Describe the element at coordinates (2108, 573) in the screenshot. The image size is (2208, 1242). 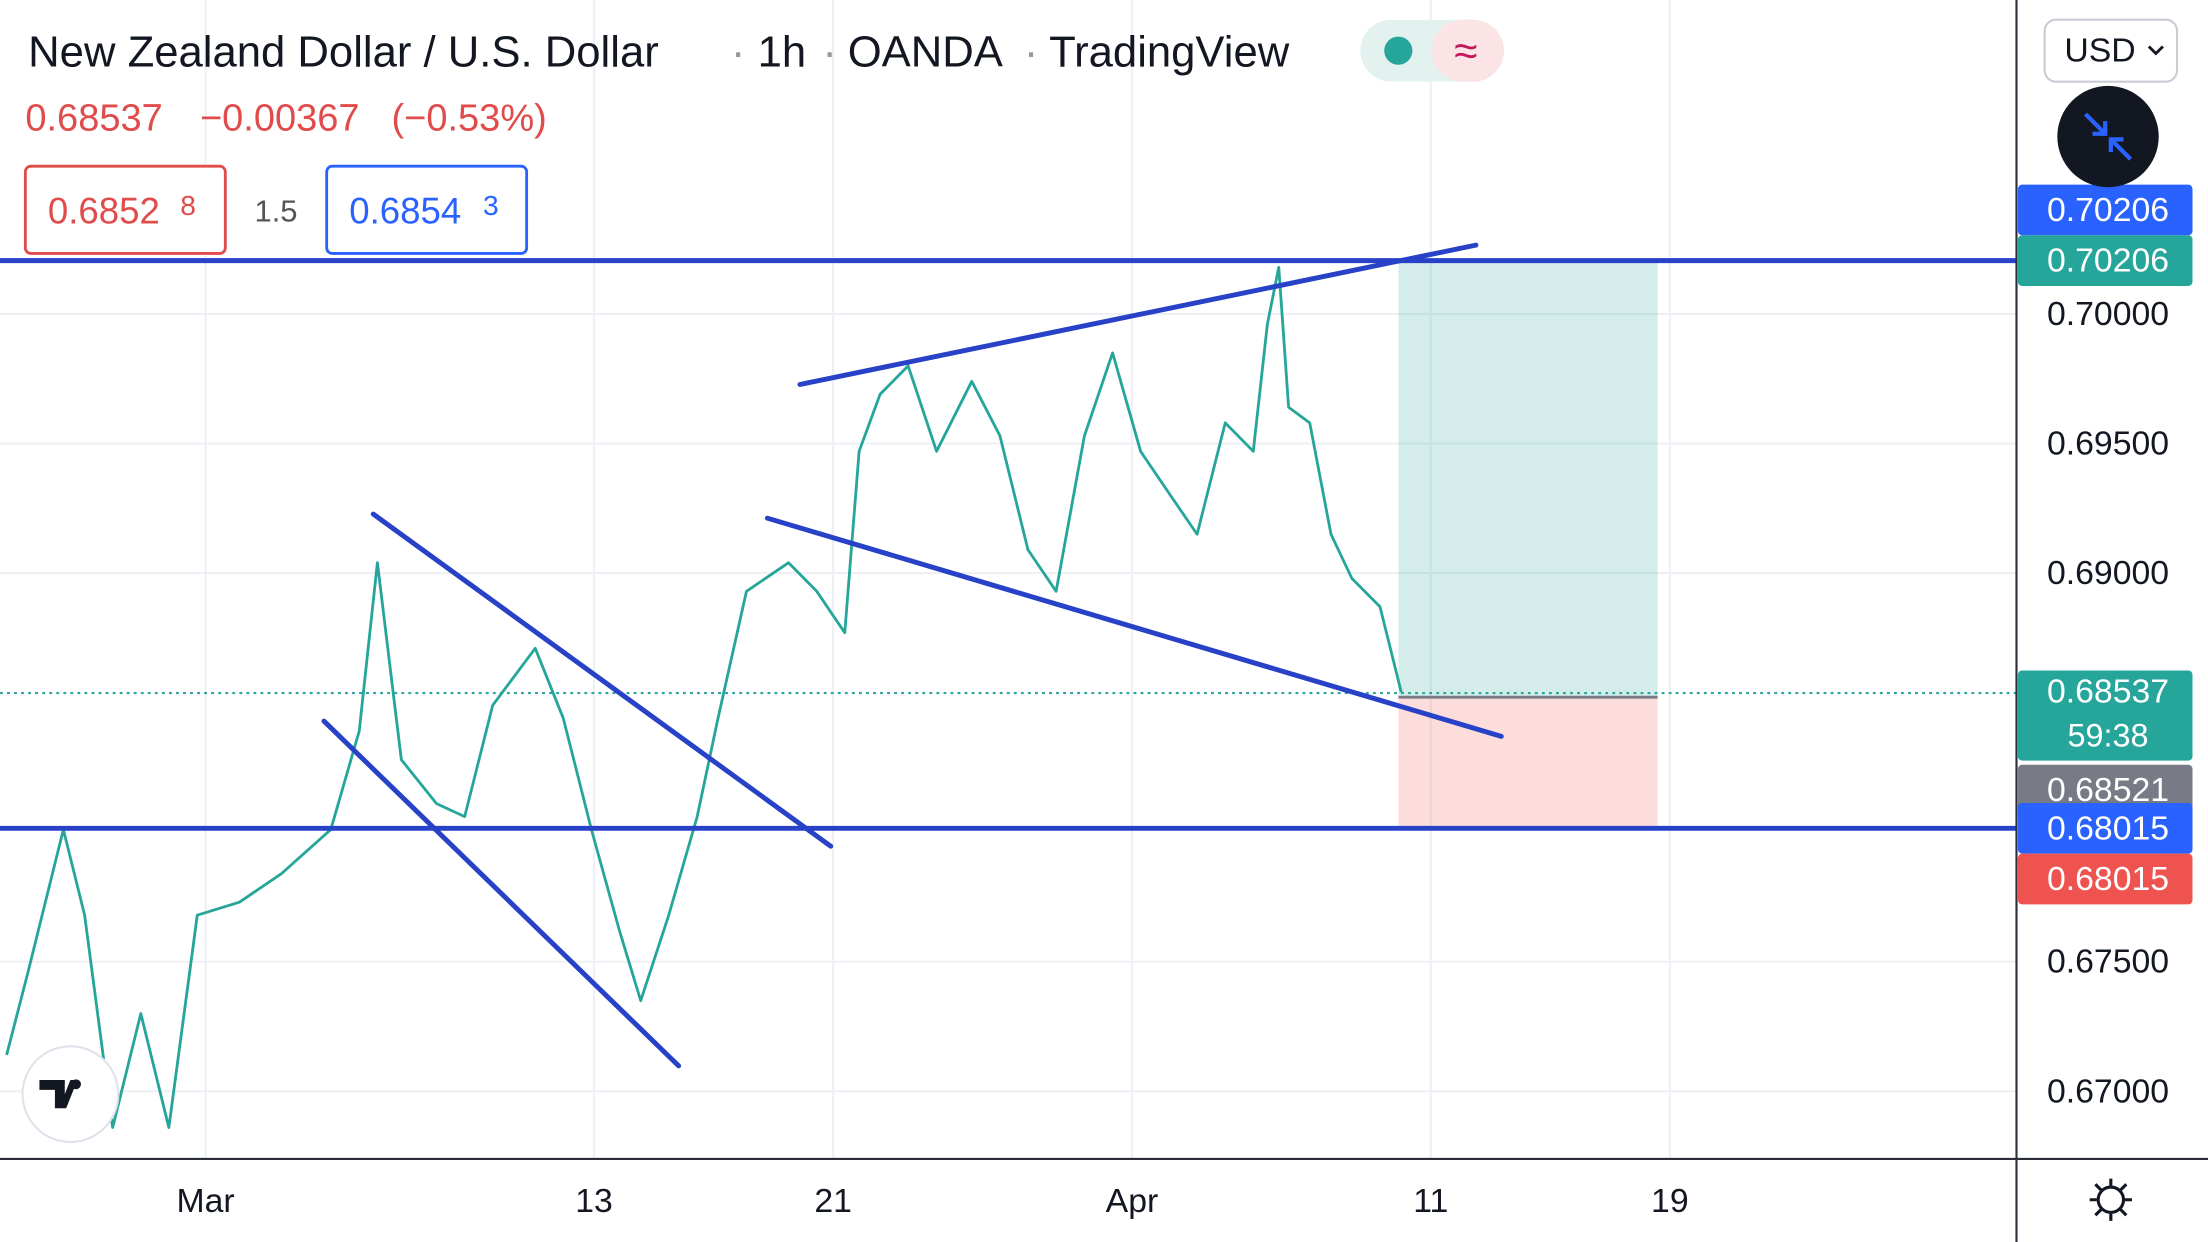
I see `y-tick-label: 0.69000` at that location.